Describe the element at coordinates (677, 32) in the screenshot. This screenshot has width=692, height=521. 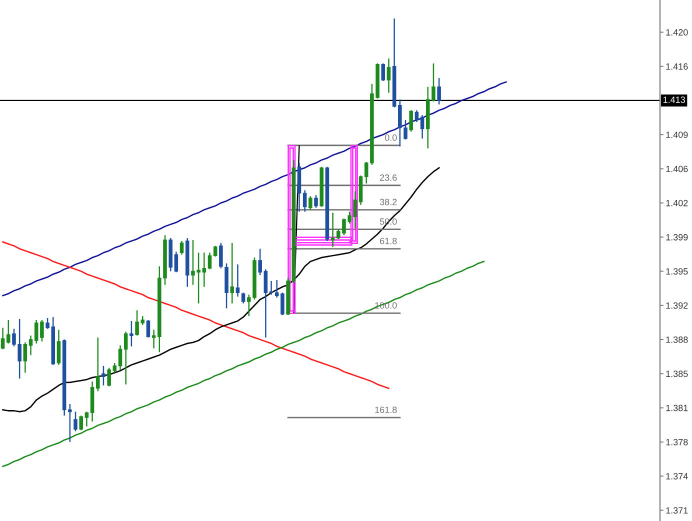
I see `y-tick-label: 1.420` at that location.